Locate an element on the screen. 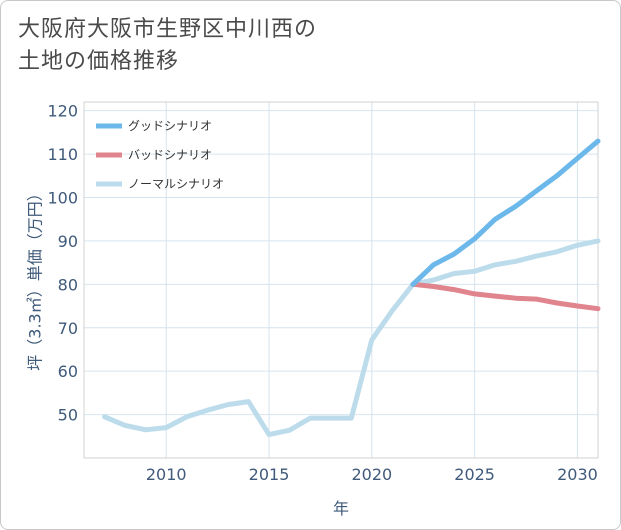  y-tick-label: 70 is located at coordinates (68, 328).